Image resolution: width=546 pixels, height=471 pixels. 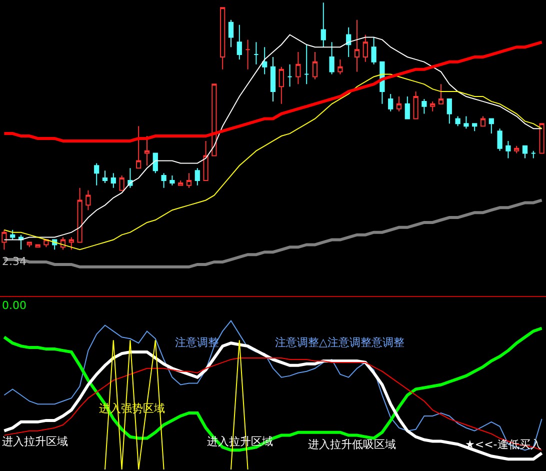 What do you see at coordinates (35, 441) in the screenshot?
I see `annotation: 进入拉升区域` at bounding box center [35, 441].